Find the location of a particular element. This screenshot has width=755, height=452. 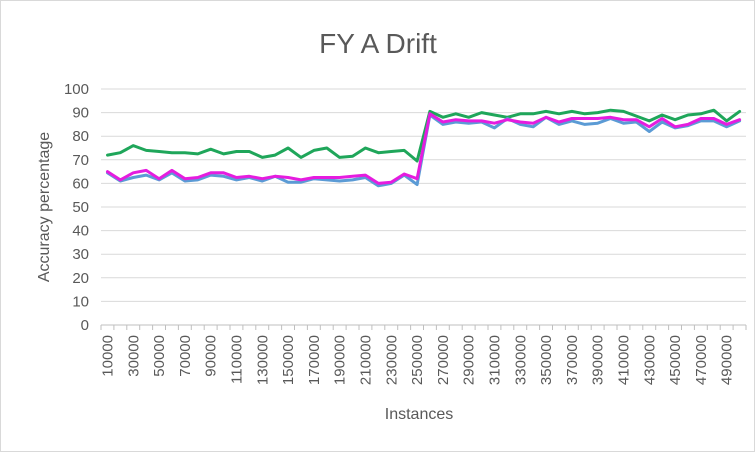

axes is located at coordinates (423, 327).